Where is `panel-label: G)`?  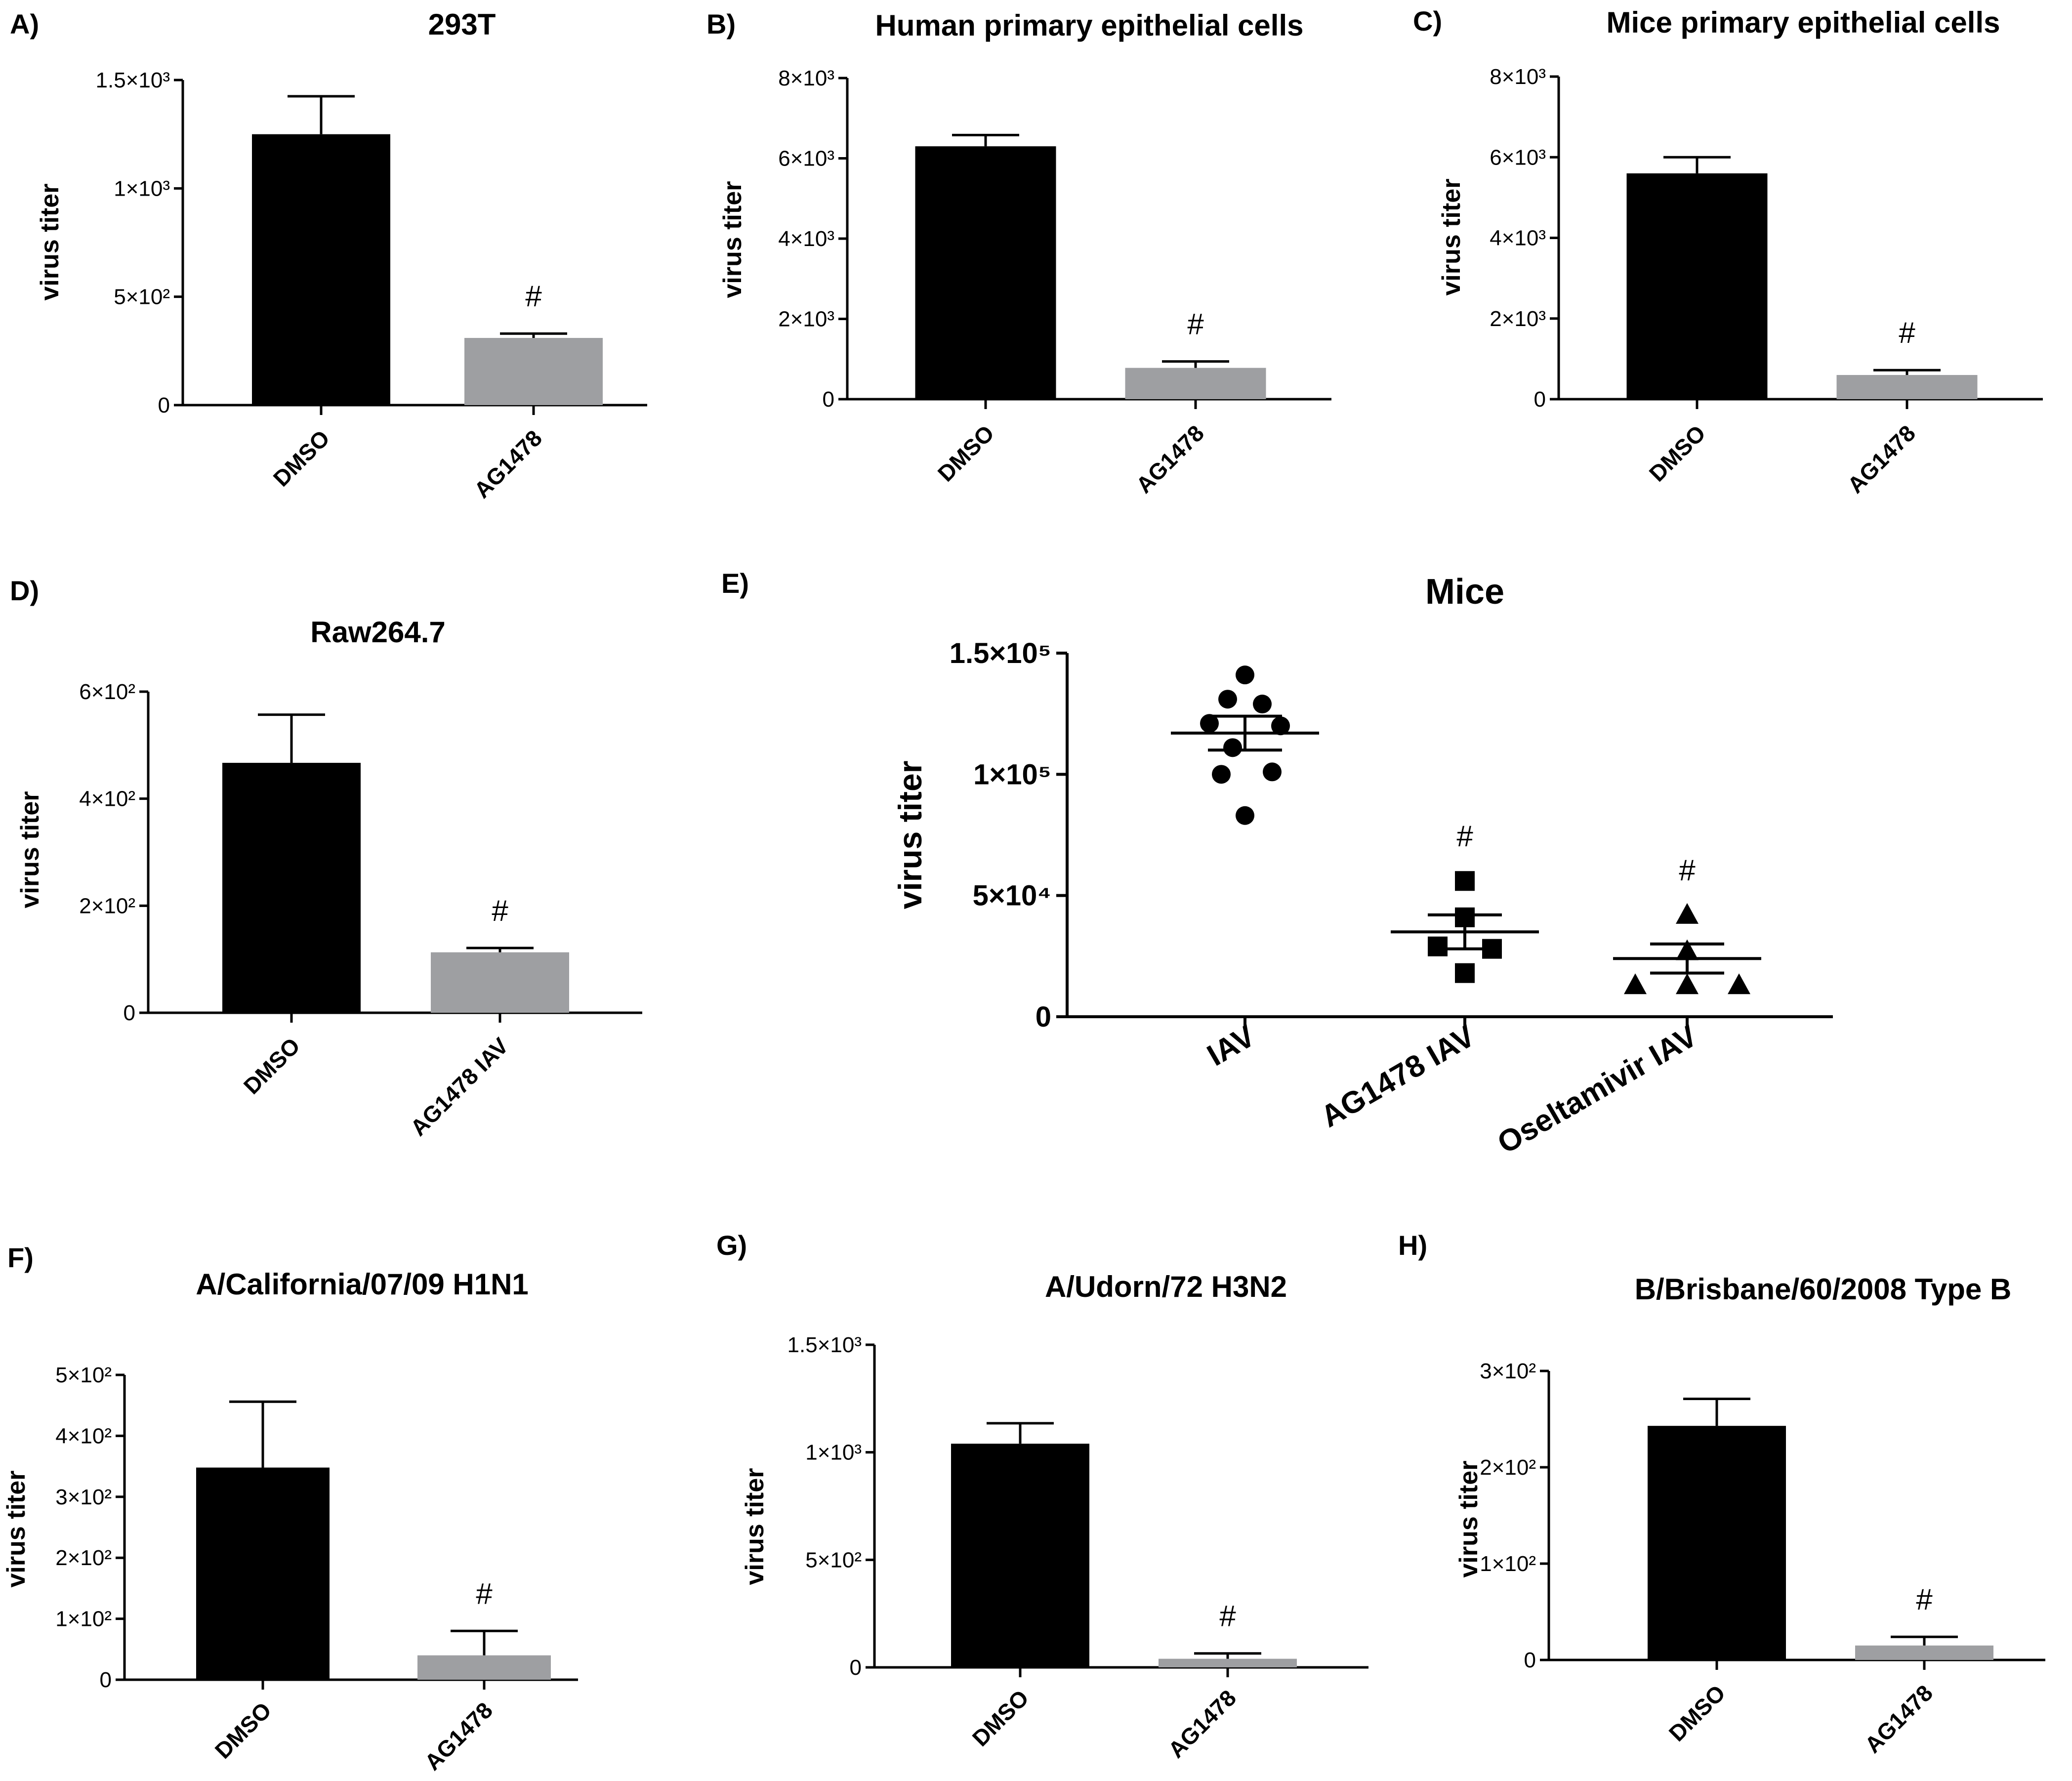
panel-label: G) is located at coordinates (732, 1245).